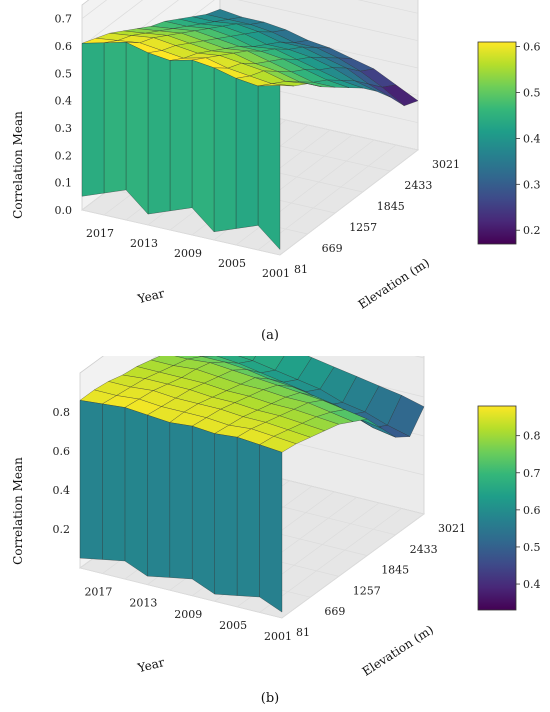 The image size is (550, 712). Describe the element at coordinates (64, 19) in the screenshot. I see `z-tick-label: 0.7` at that location.